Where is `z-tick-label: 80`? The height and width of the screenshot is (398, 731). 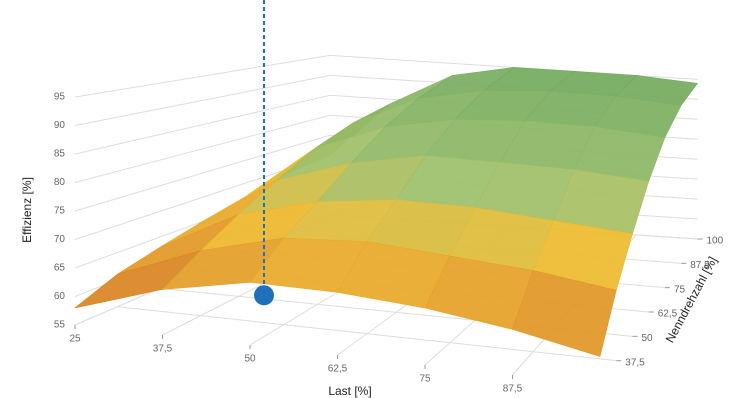
z-tick-label: 80 is located at coordinates (60, 182).